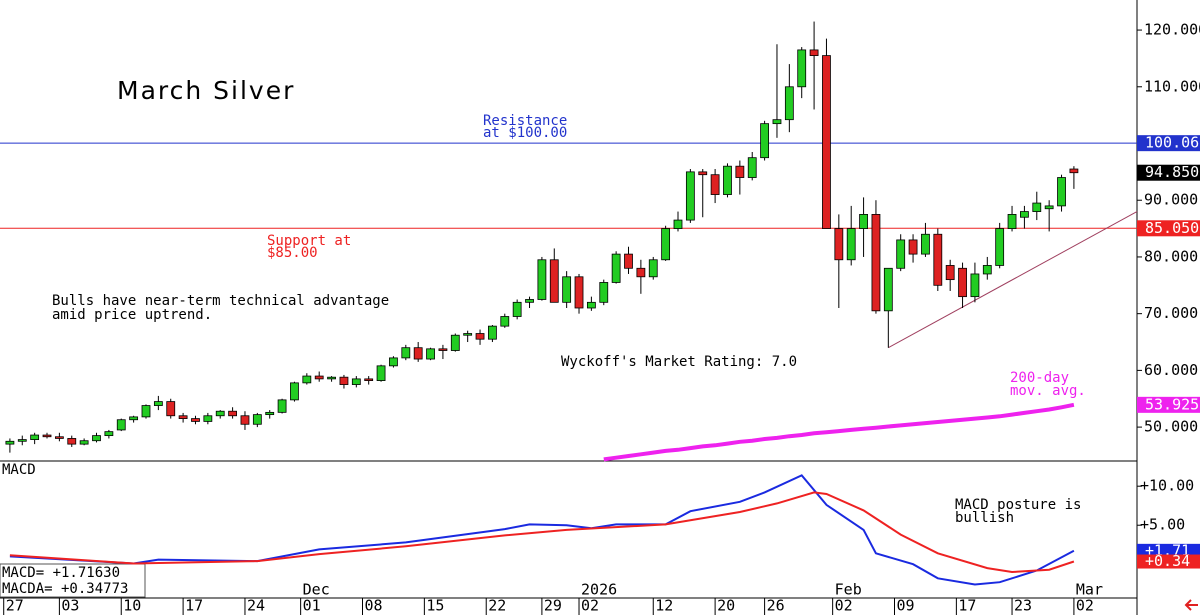 This screenshot has height=615, width=1200. Describe the element at coordinates (70, 606) in the screenshot. I see `x-tick-label: 03` at that location.